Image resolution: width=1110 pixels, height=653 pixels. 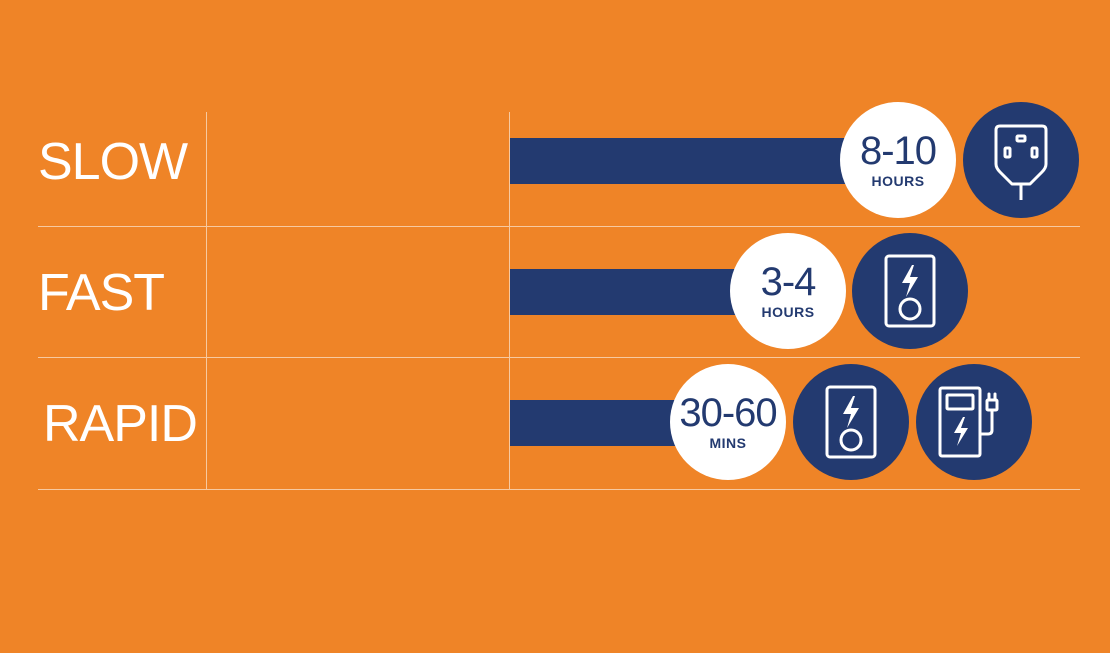 I want to click on bar-fast, so click(x=635, y=292).